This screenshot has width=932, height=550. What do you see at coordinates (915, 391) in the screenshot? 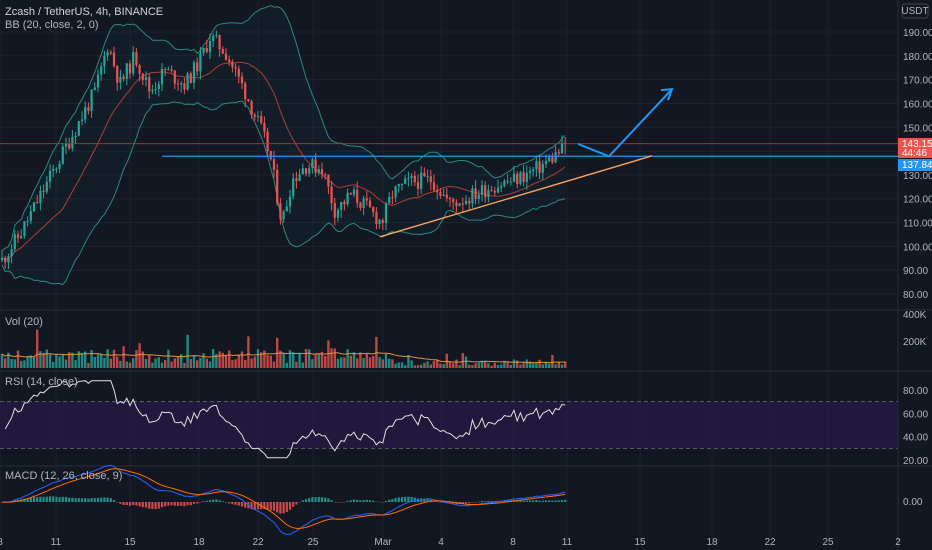
I see `rsi-tick-label: 80.00` at bounding box center [915, 391].